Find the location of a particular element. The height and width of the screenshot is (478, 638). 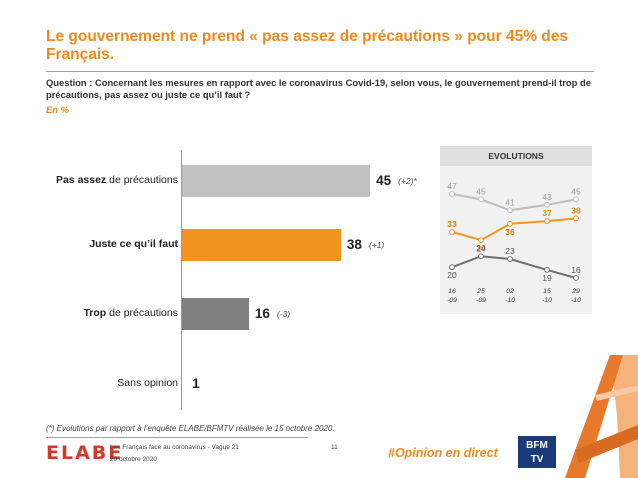

bar-axis-line is located at coordinates (181, 280).